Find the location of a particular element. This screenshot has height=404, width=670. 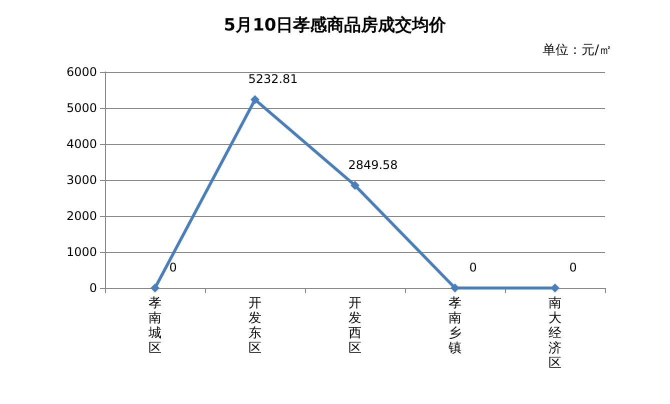

x-tick-label: 孝南城区 is located at coordinates (155, 326).